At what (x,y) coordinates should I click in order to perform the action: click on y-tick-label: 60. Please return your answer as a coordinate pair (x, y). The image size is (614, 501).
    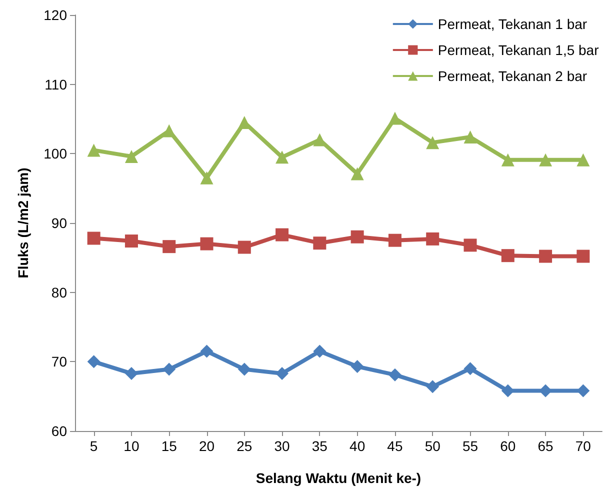
    Looking at the image, I should click on (59, 431).